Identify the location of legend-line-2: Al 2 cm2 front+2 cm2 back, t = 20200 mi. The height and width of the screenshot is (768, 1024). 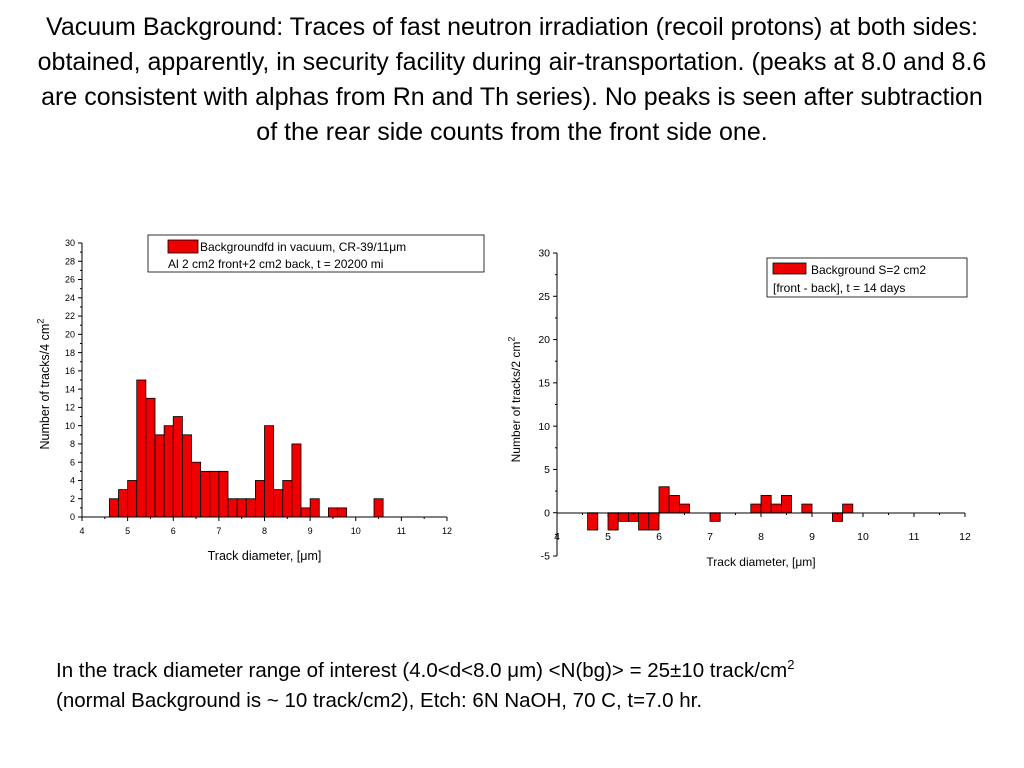
(275, 264).